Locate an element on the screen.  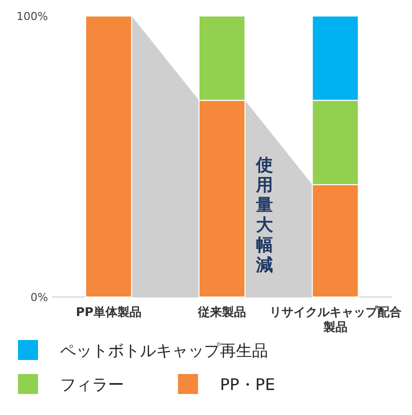
legend-label: ペットボトルキャップ再生品 is located at coordinates (164, 350).